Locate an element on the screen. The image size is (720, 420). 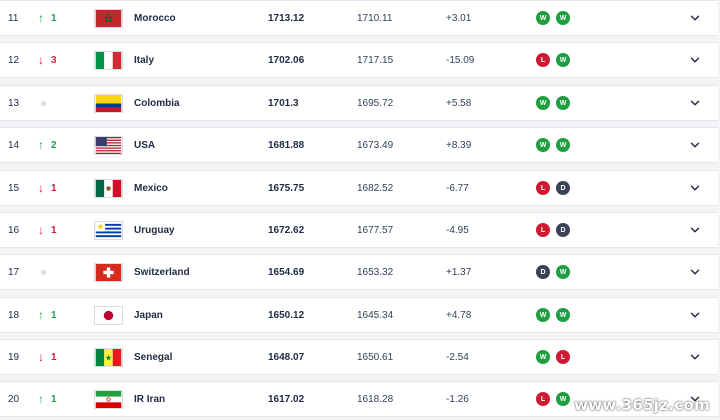
ranking-row-italy: 12 ↓ 3 Italy 1702.06 1717.15 -15.09 L W is located at coordinates (359, 60).